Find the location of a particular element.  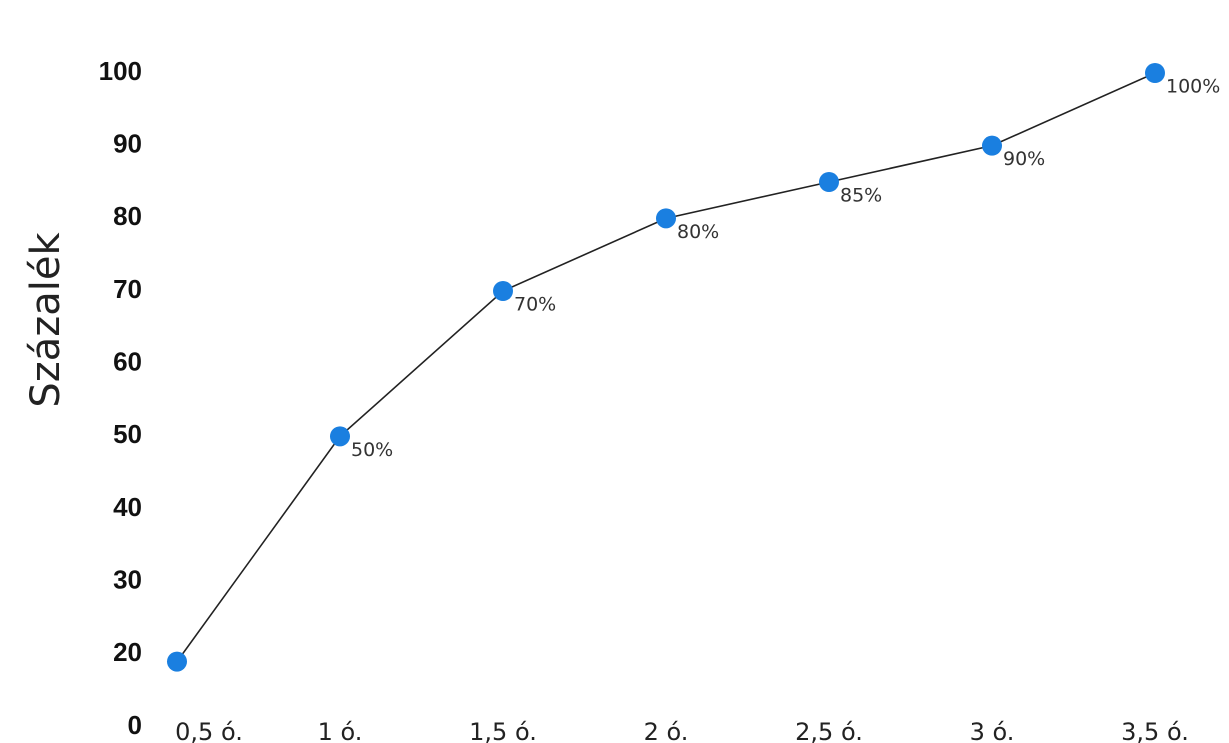

y-tick-label: 90 is located at coordinates (127, 144).